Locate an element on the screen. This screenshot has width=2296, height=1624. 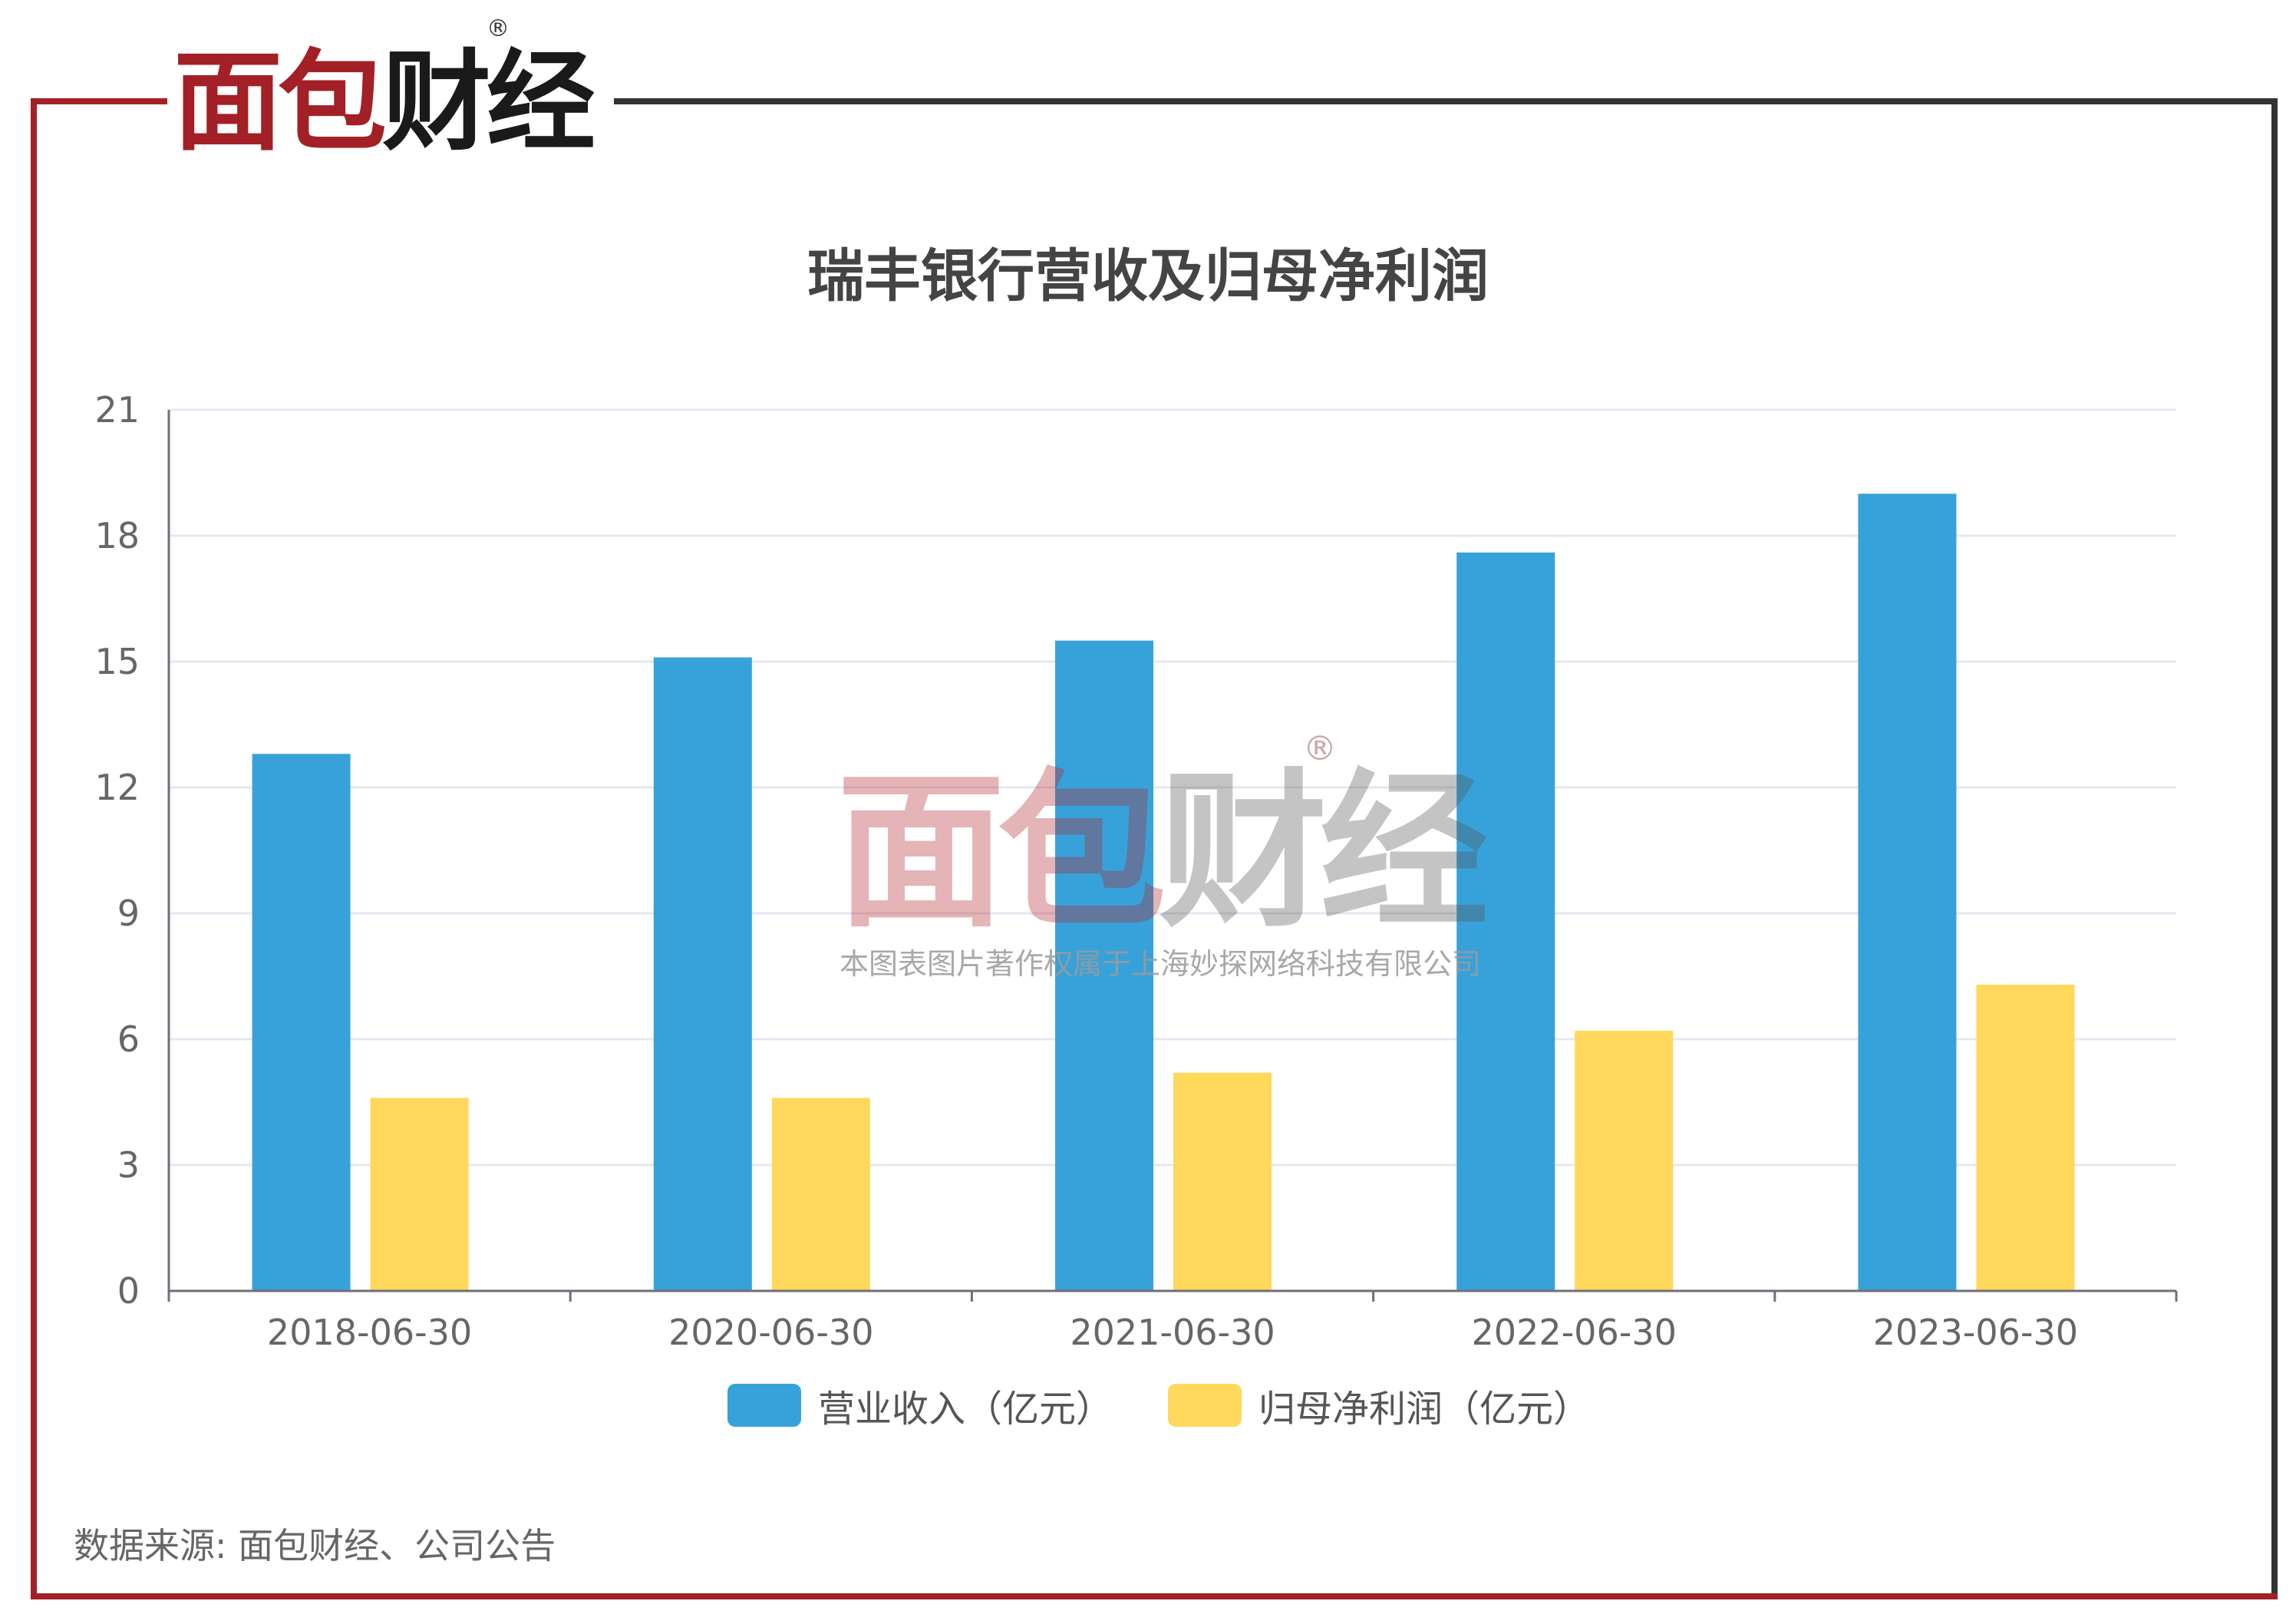
data-source-note: 数据来源: 面包财经、公司公告 is located at coordinates (315, 1545).